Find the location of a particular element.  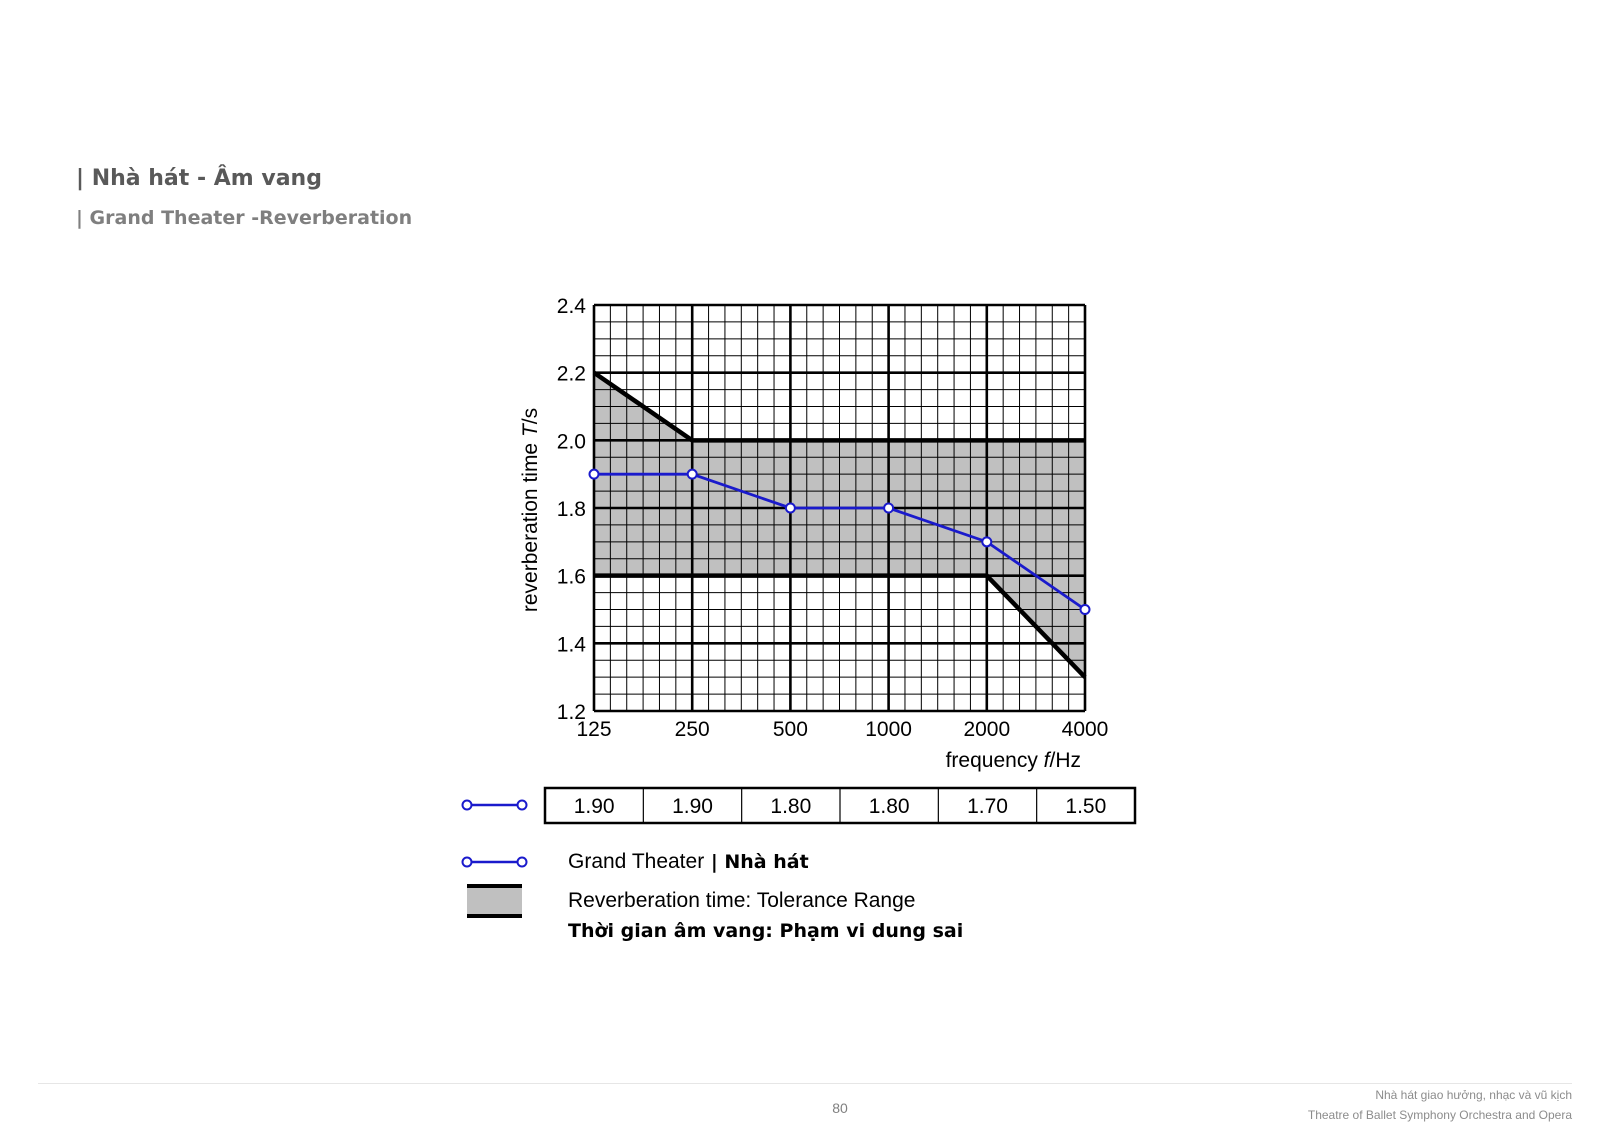

x-tick-label: 1000 is located at coordinates (888, 729).